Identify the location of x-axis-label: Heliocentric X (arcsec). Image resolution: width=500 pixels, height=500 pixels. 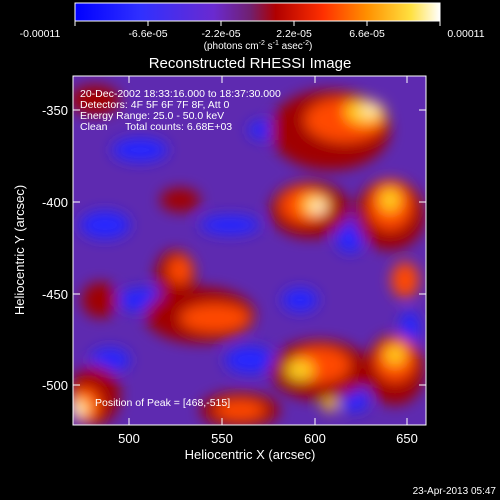
(250, 454).